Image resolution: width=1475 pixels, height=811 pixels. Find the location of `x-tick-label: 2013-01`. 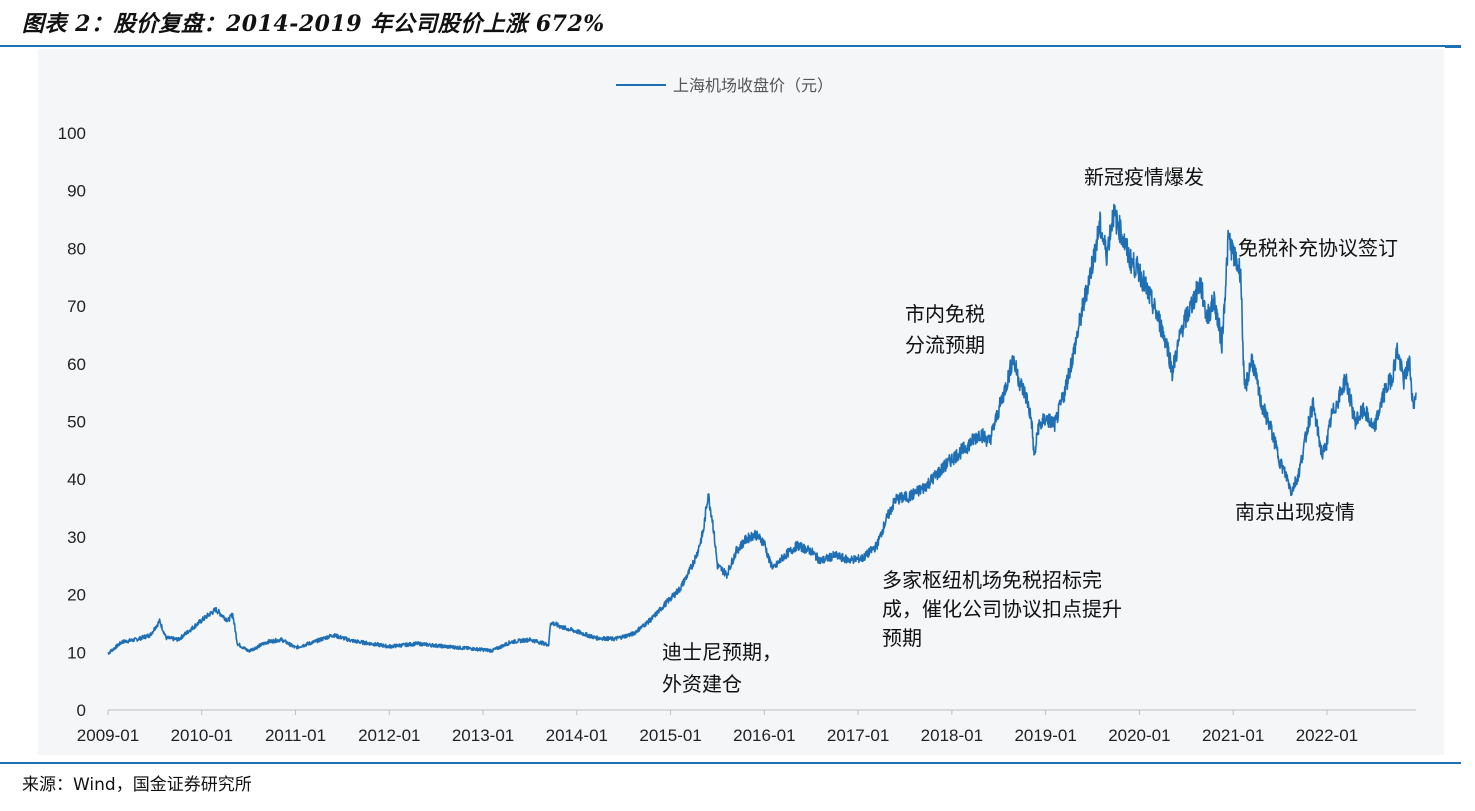

x-tick-label: 2013-01 is located at coordinates (483, 735).